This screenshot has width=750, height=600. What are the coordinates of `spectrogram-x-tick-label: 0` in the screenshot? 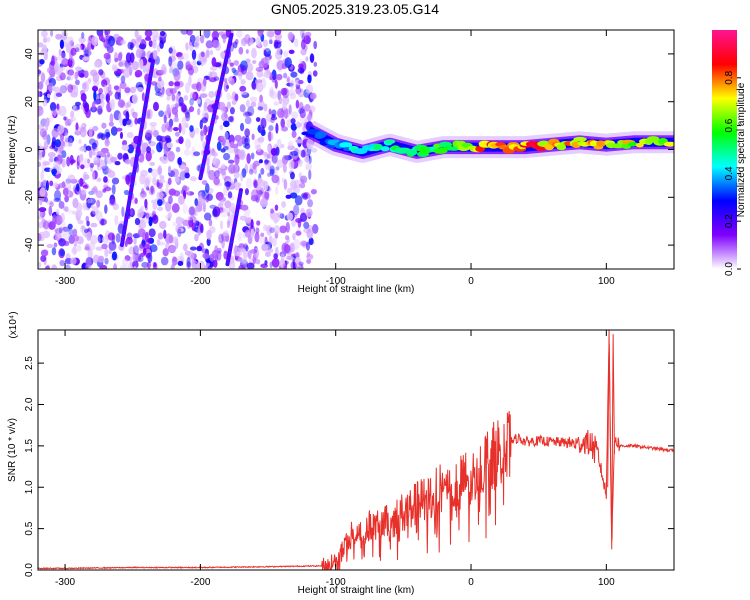 It's located at (471, 281).